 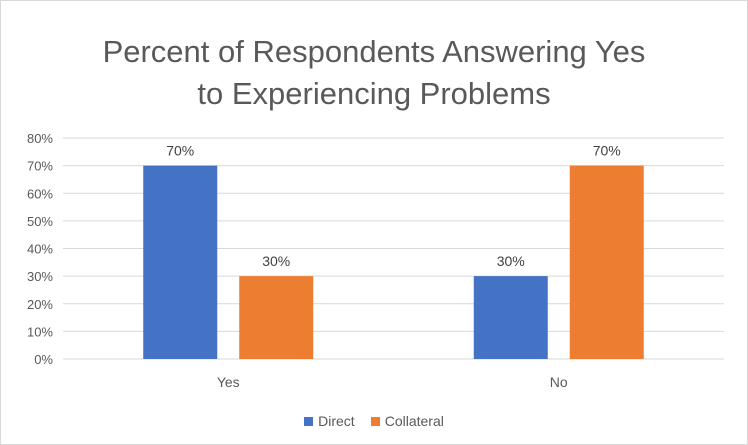 What do you see at coordinates (374, 51) in the screenshot?
I see `chart-title-line-1: Percent of Respondents Answering Yes` at bounding box center [374, 51].